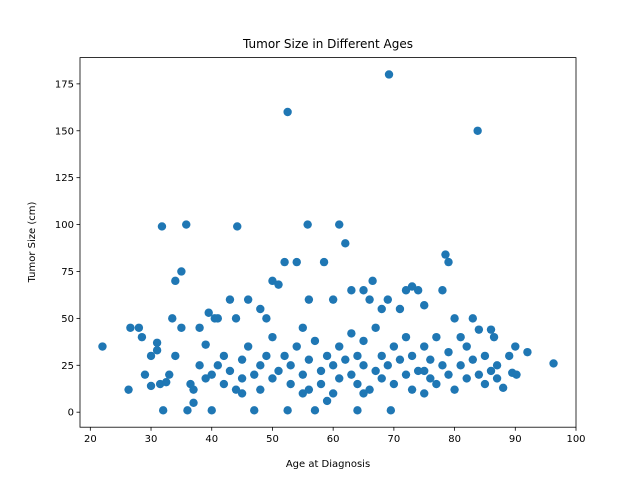 The height and width of the screenshot is (484, 640). I want to click on x-tick-label: 70, so click(394, 439).